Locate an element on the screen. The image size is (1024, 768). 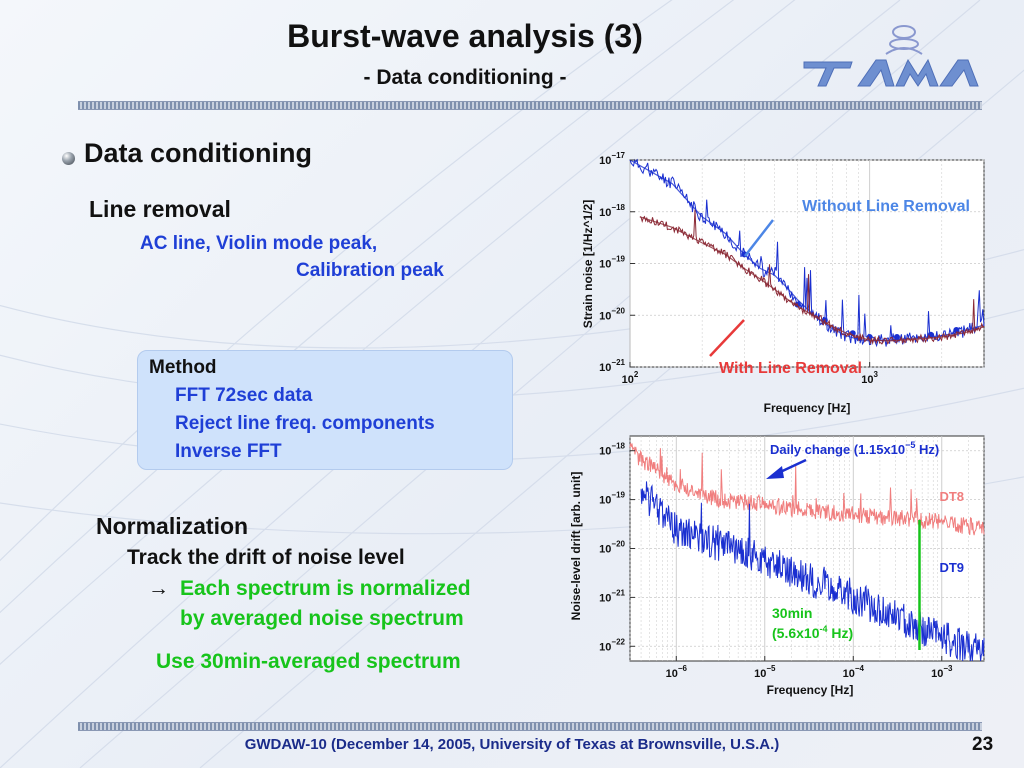
footer-rule is located at coordinates (530, 726).